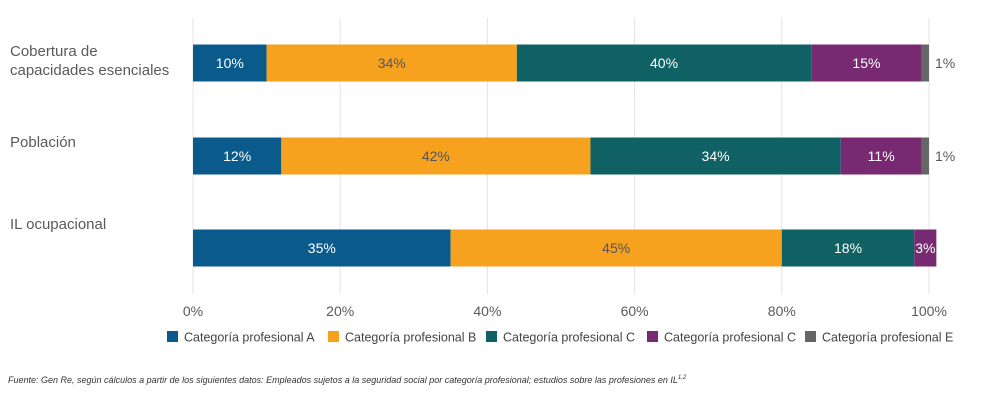 The width and height of the screenshot is (1000, 420). Describe the element at coordinates (193, 311) in the screenshot. I see `x-tick-label: 0%` at that location.